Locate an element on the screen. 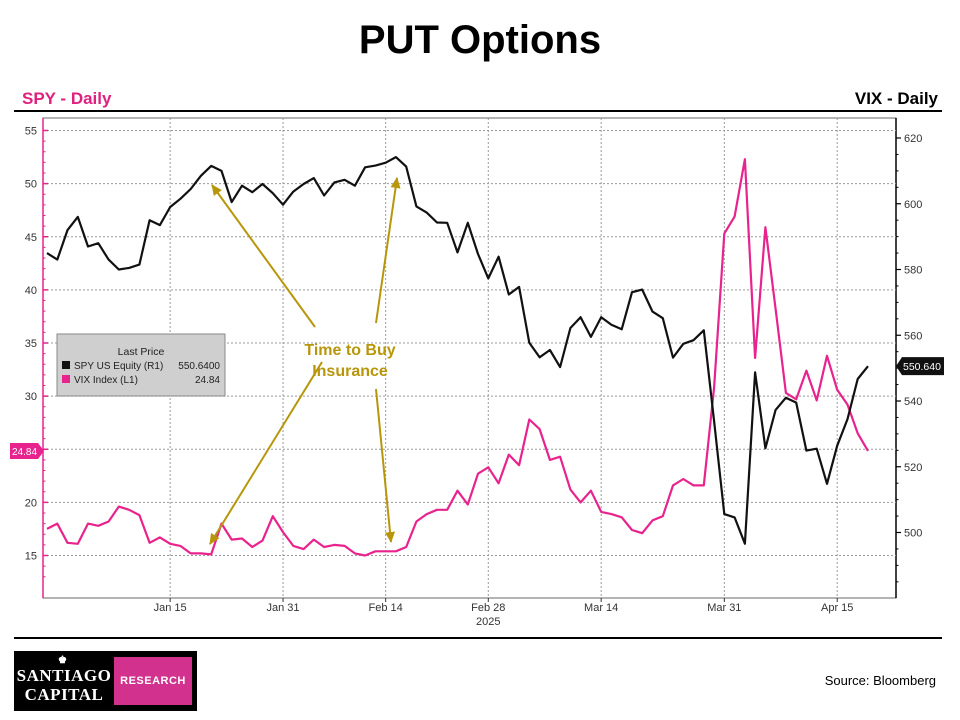 Image resolution: width=960 pixels, height=720 pixels. logo-line-1: SANTIAGO is located at coordinates (64, 675).